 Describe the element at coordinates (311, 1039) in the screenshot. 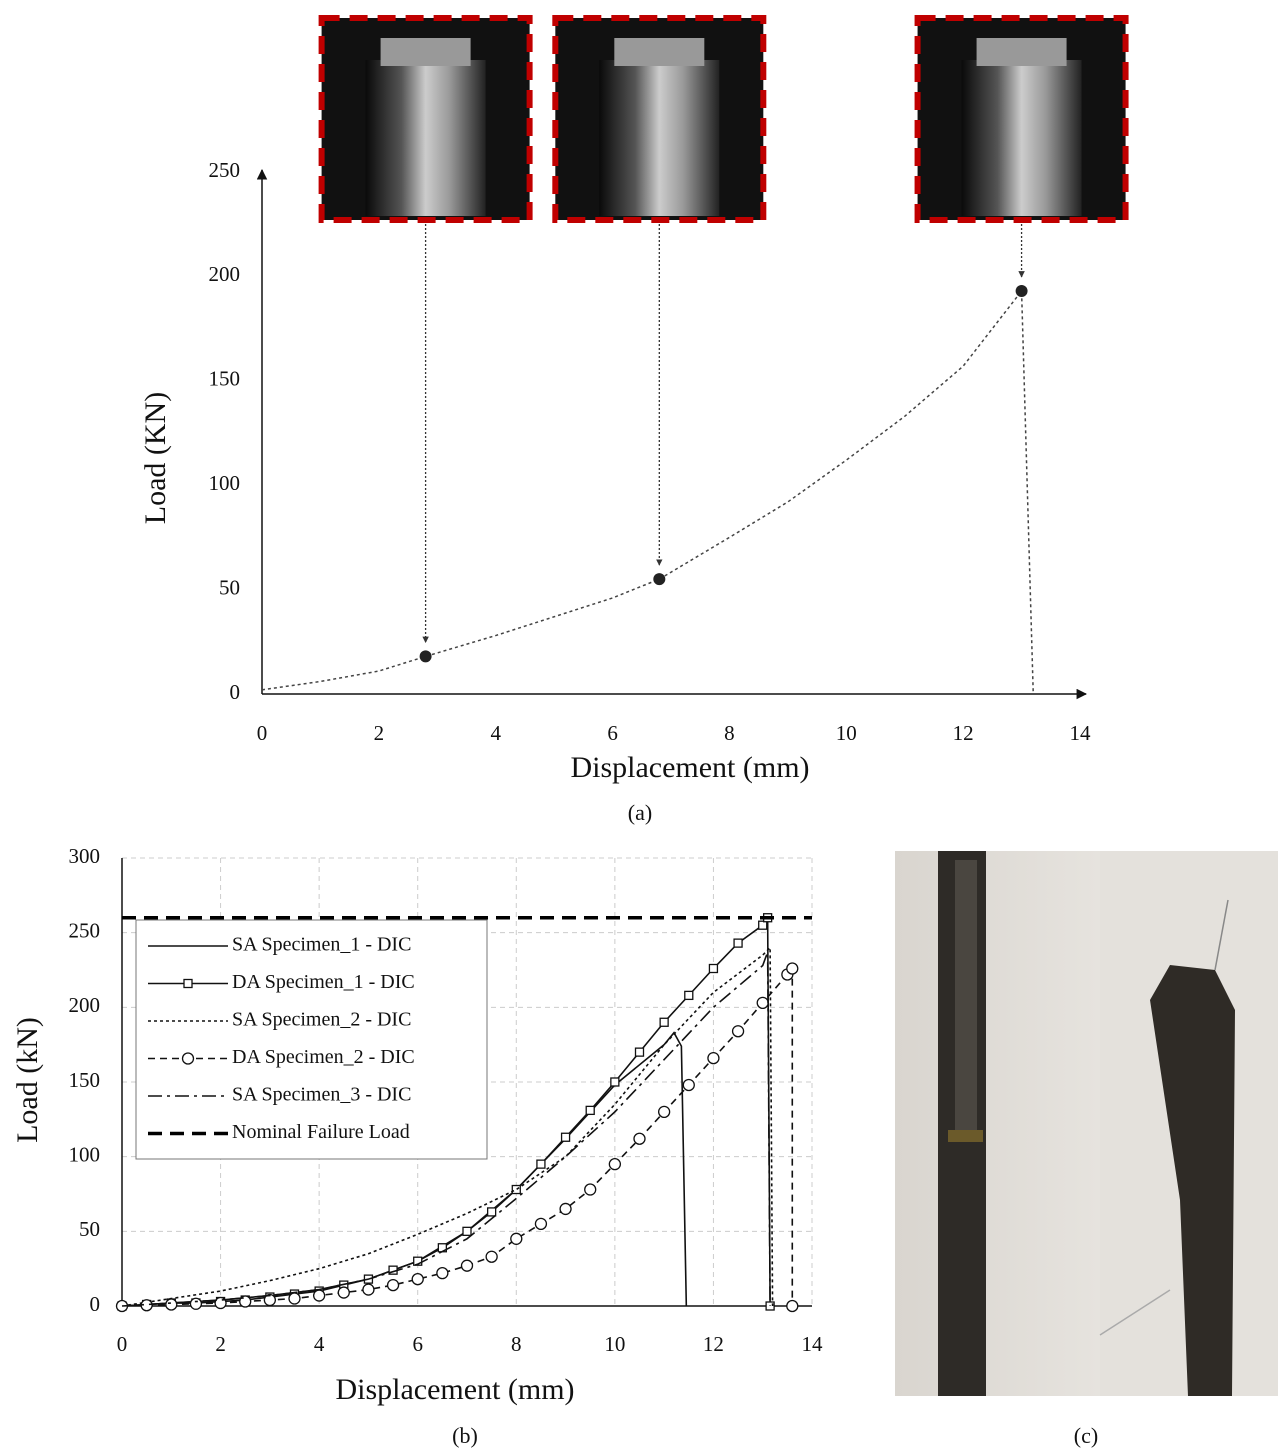

I see `legend` at that location.